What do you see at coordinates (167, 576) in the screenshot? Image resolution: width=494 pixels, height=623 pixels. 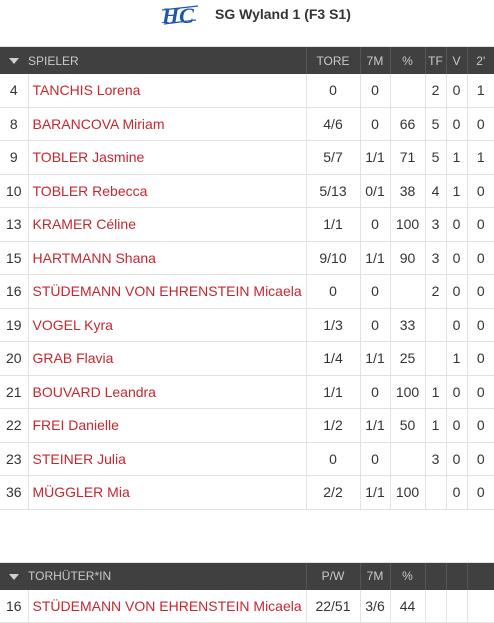 I see `col-torhueter: TORHÜTER*IN` at bounding box center [167, 576].